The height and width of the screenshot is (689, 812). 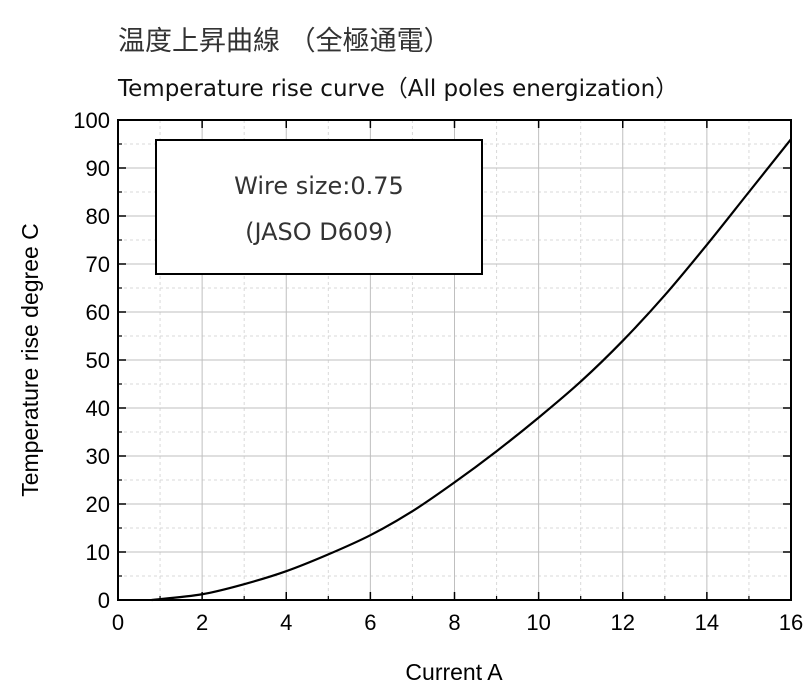 What do you see at coordinates (202, 622) in the screenshot?
I see `x-tick-label: 2` at bounding box center [202, 622].